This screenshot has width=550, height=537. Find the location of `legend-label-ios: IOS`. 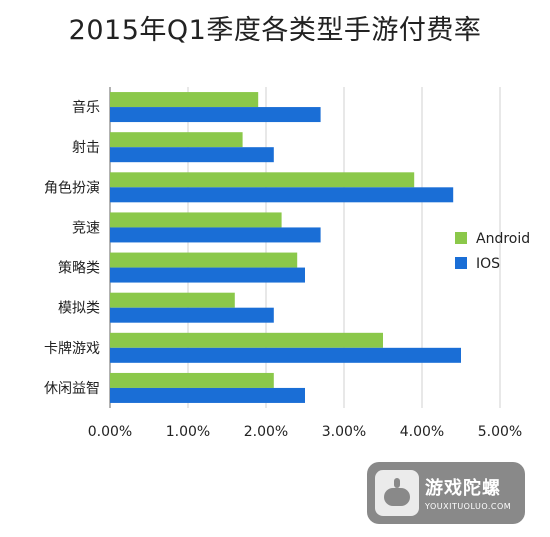

legend-label-ios: IOS is located at coordinates (488, 264).